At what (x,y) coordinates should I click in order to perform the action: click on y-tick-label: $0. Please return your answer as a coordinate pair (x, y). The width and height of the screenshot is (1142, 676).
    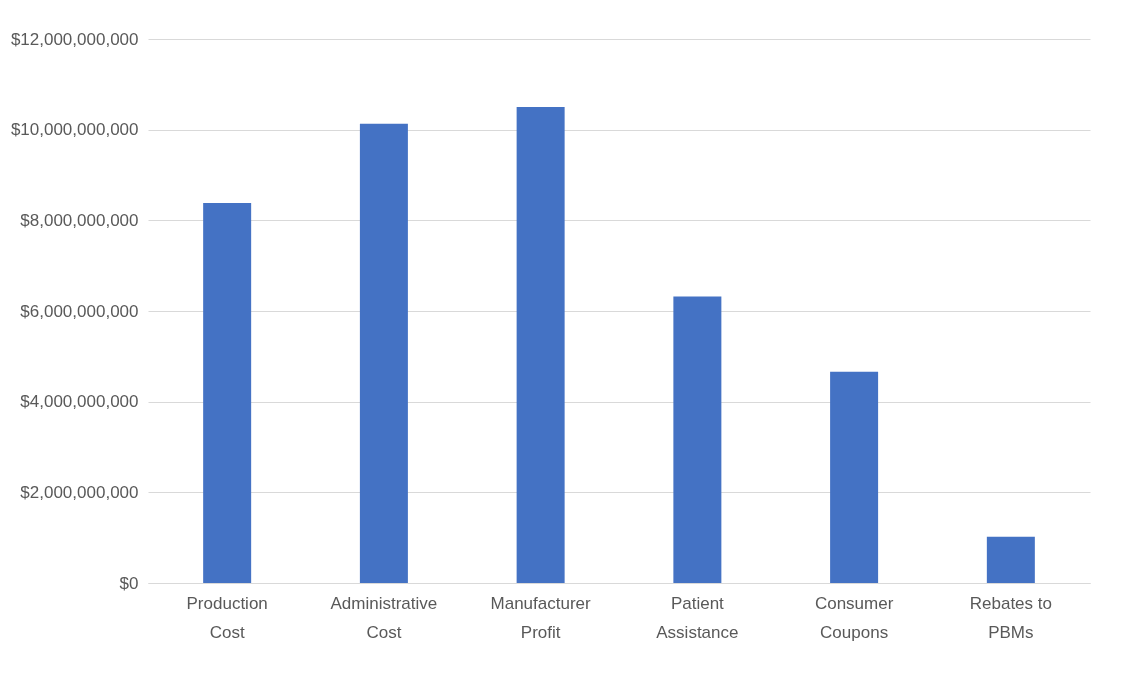
    Looking at the image, I should click on (129, 583).